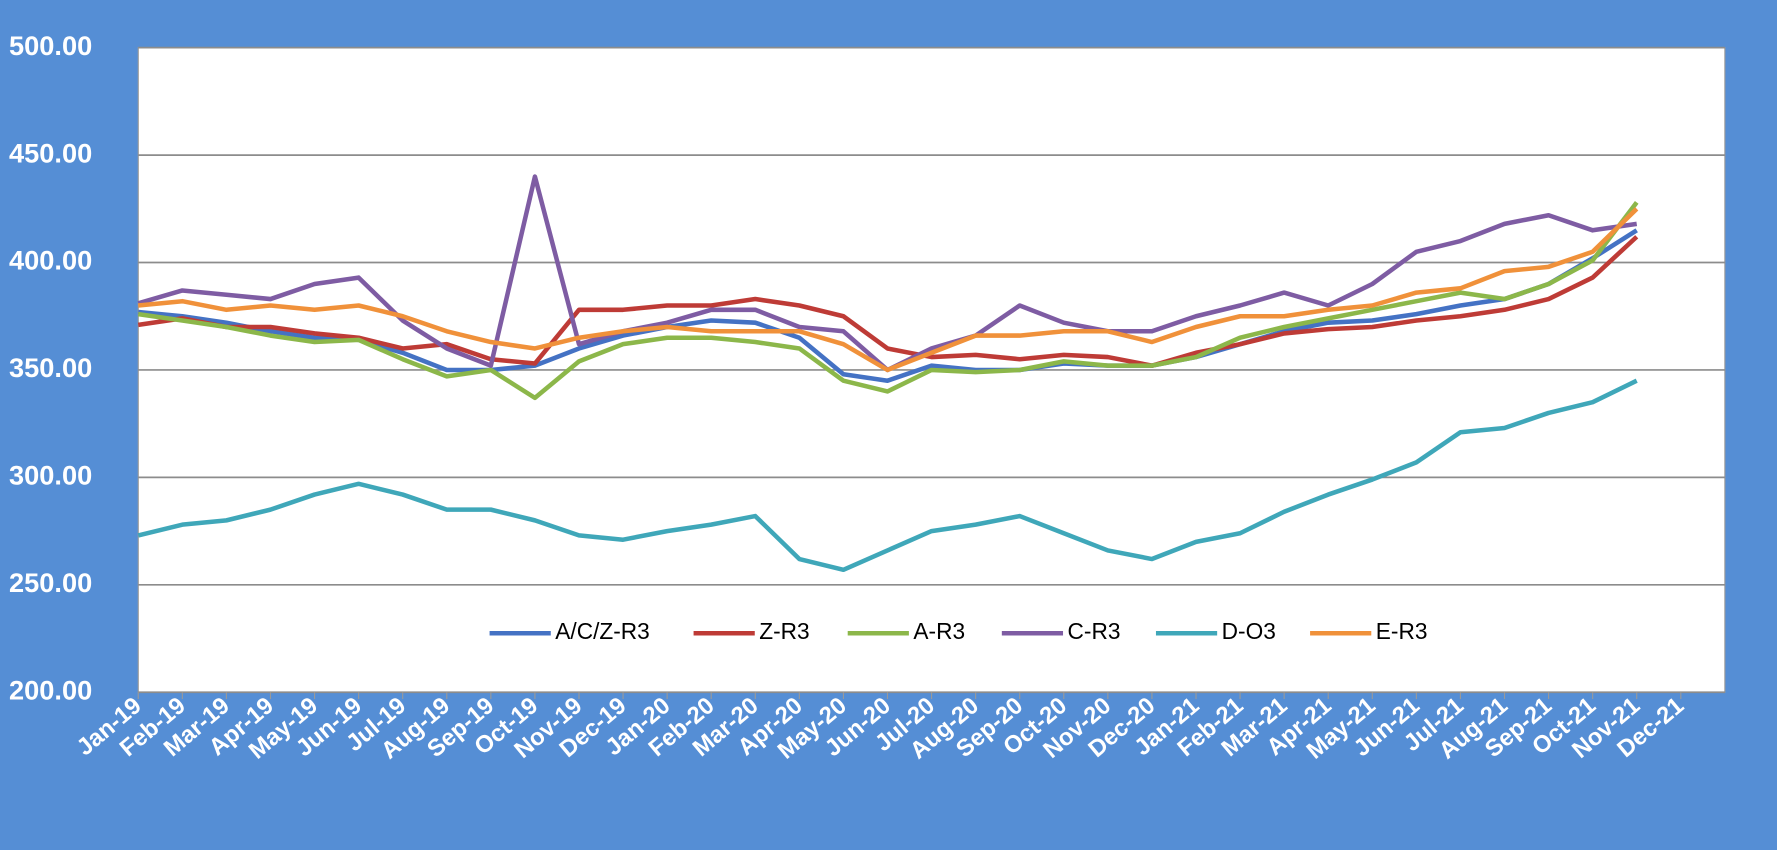 The width and height of the screenshot is (1777, 850). Describe the element at coordinates (50, 152) in the screenshot. I see `y-tick-label: 450.00` at that location.